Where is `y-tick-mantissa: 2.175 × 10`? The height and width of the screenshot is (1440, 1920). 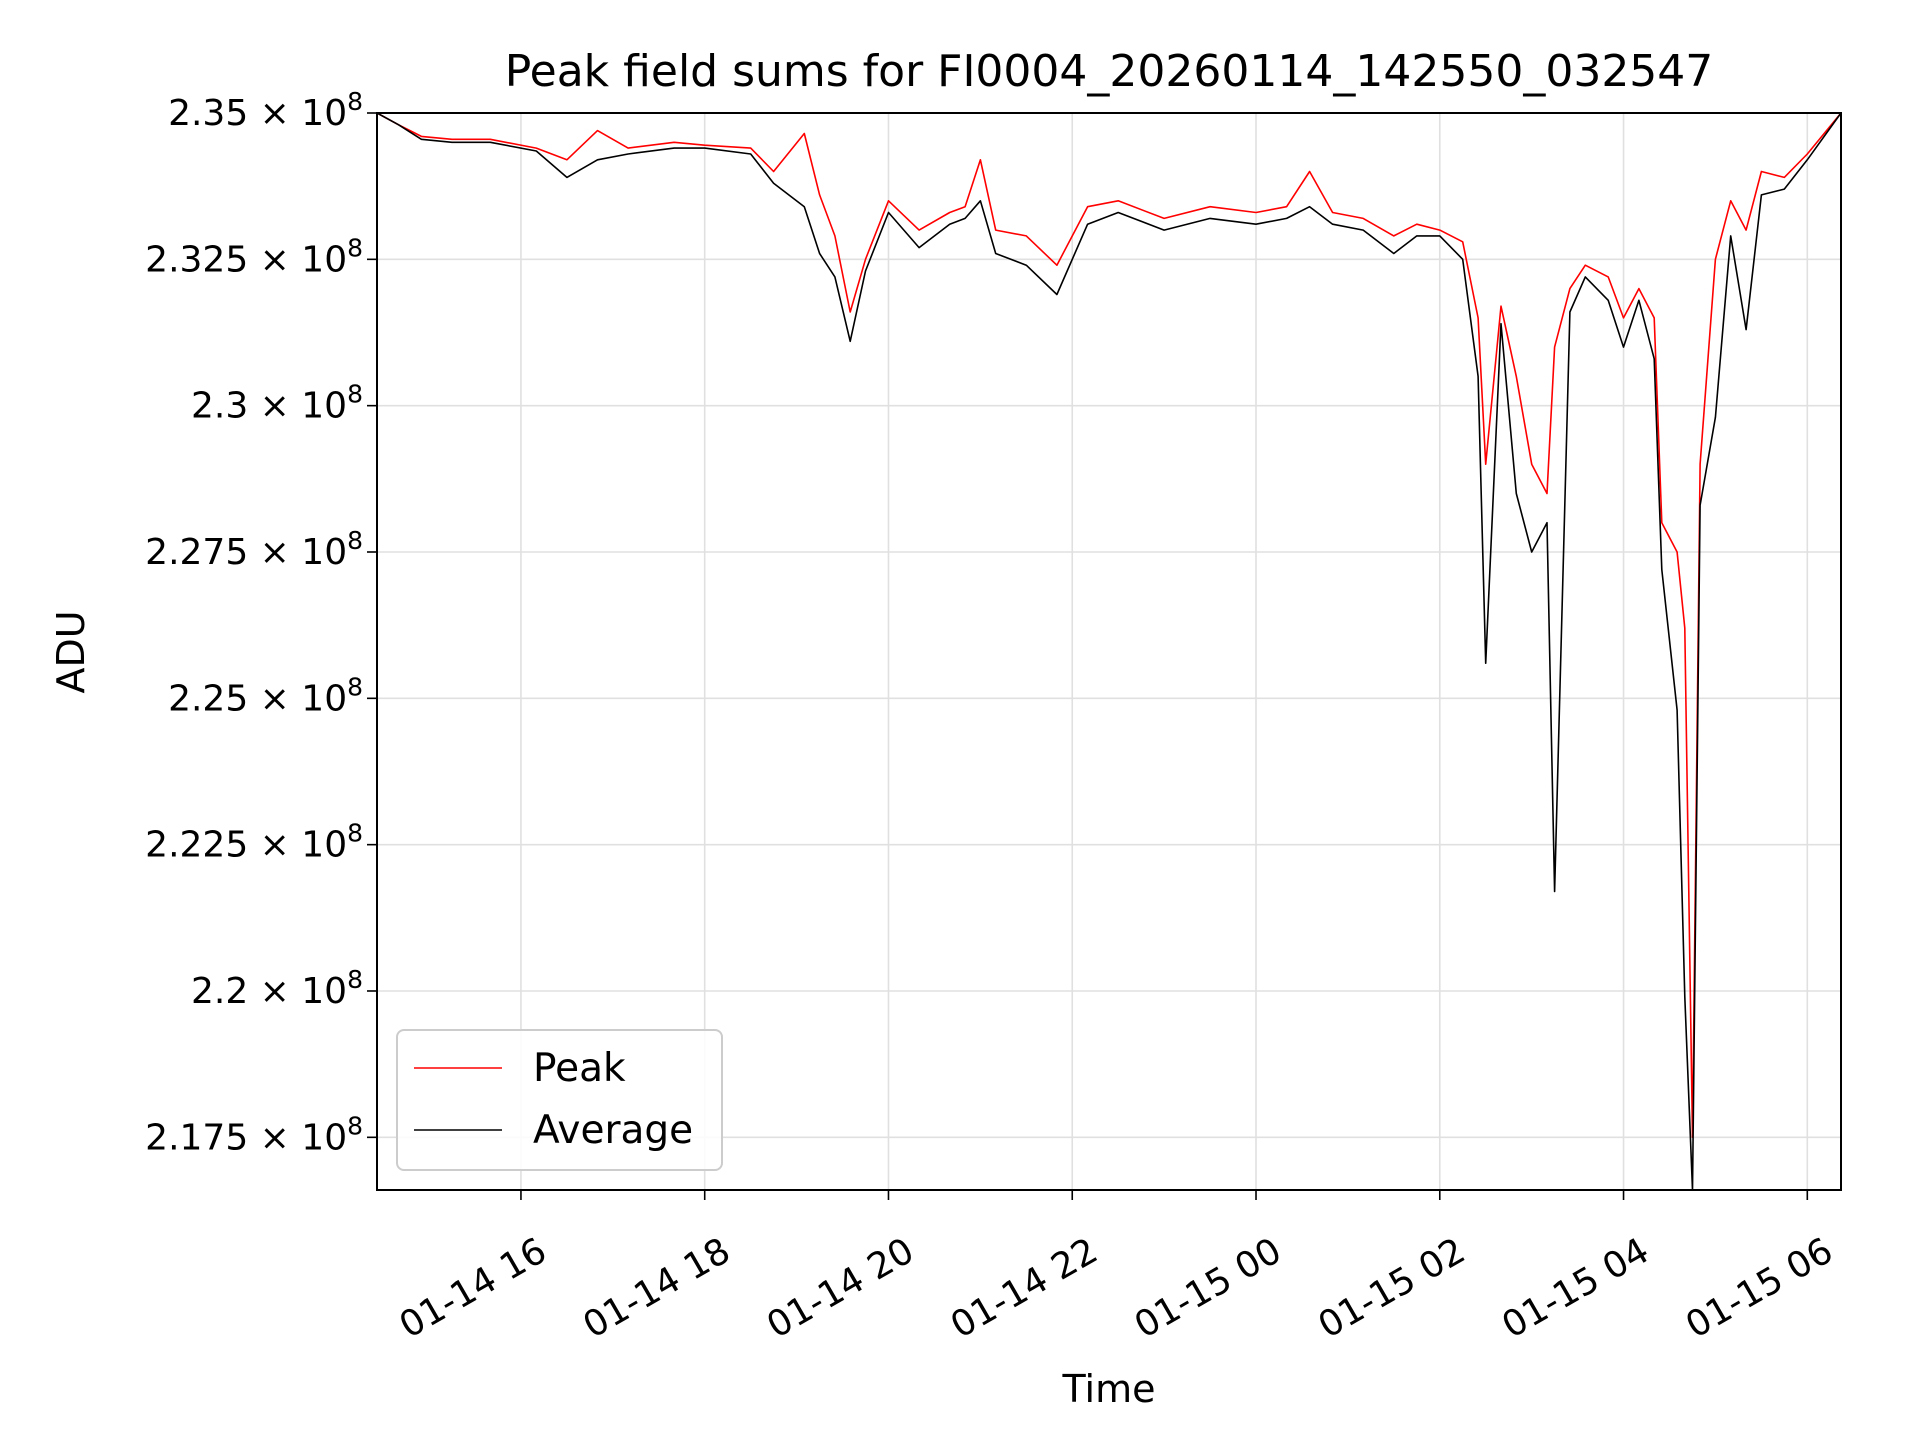
y-tick-mantissa: 2.175 × 10 is located at coordinates (246, 1137).